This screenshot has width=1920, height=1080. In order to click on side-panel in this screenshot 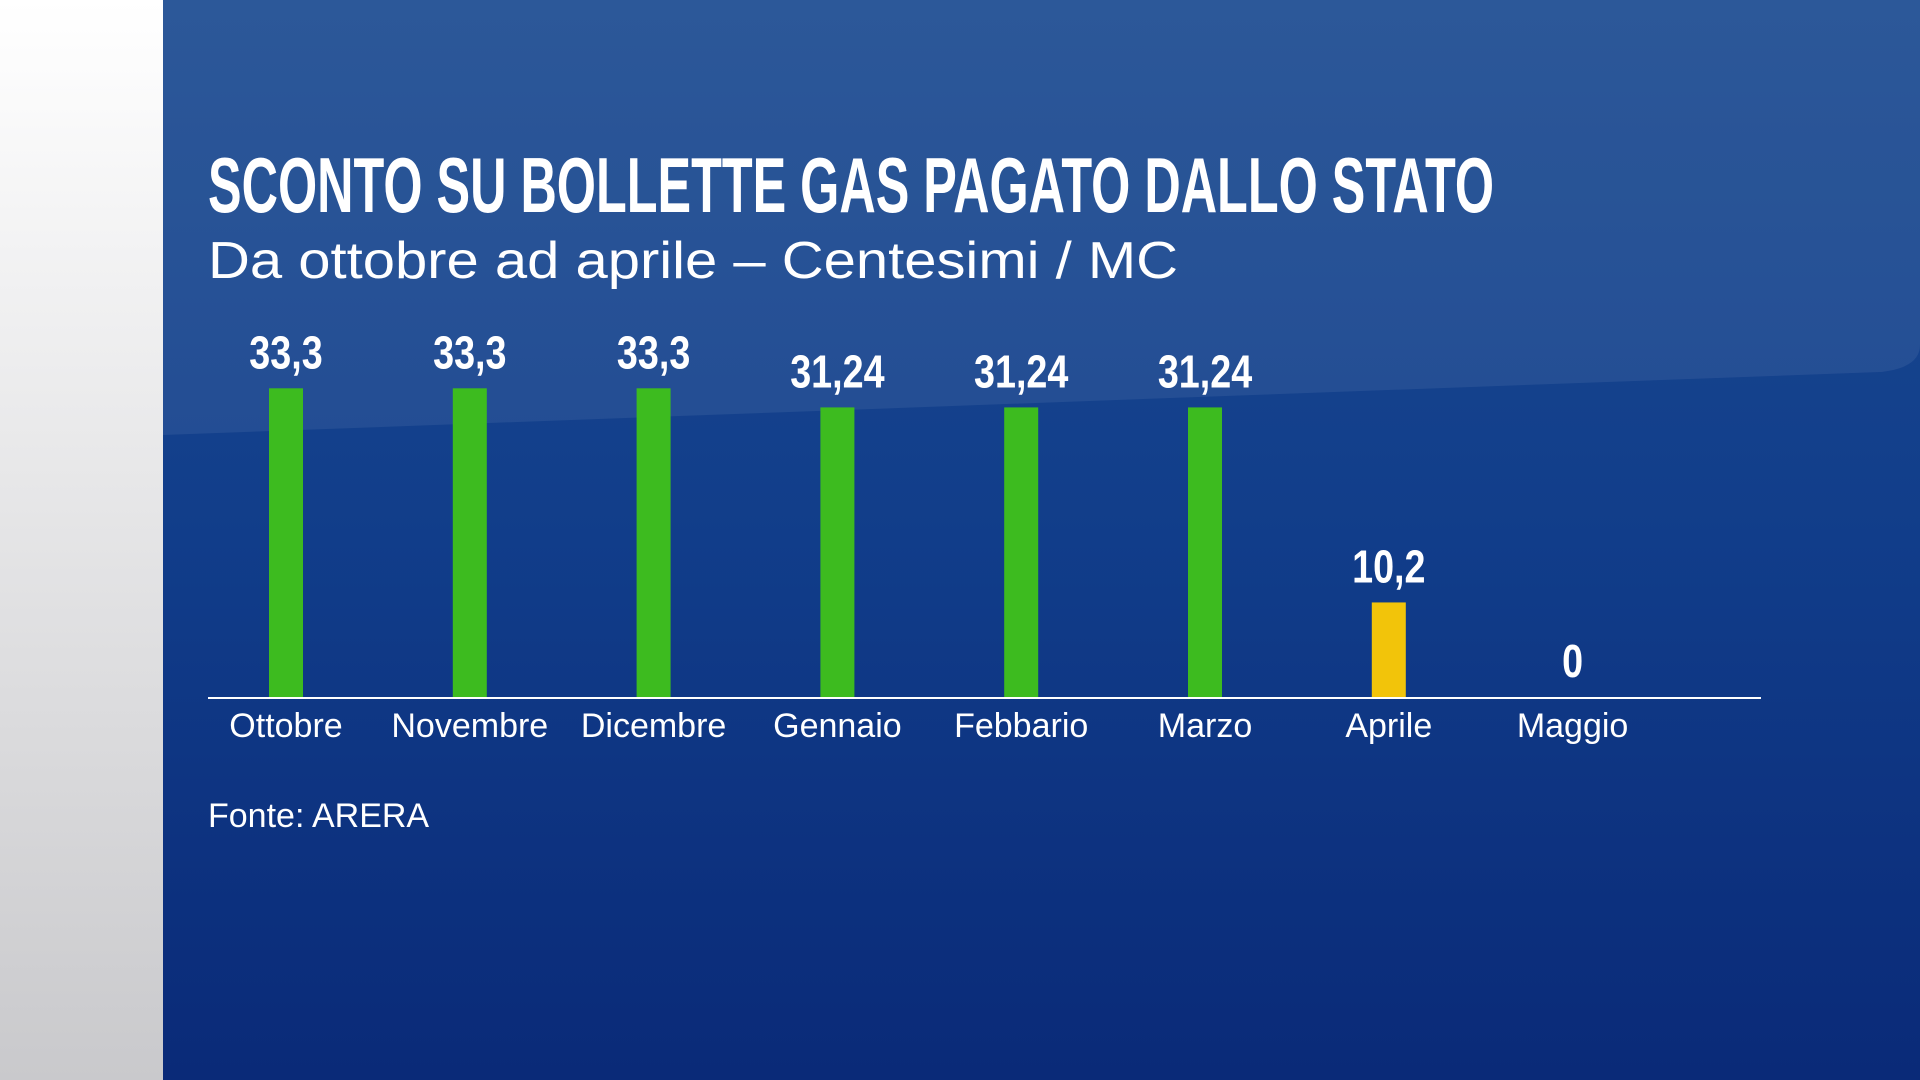, I will do `click(81, 540)`.